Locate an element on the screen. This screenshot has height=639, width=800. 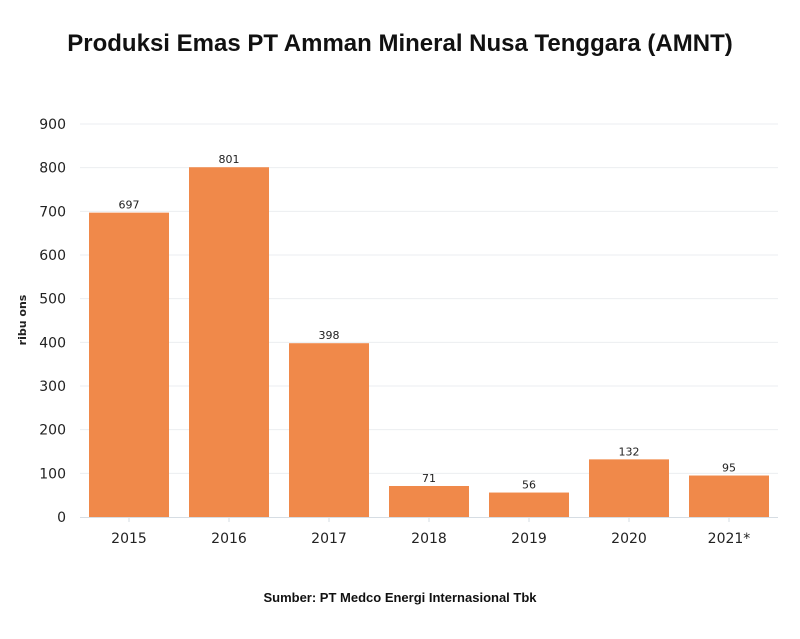
x-tick-label: 2018 is located at coordinates (429, 539).